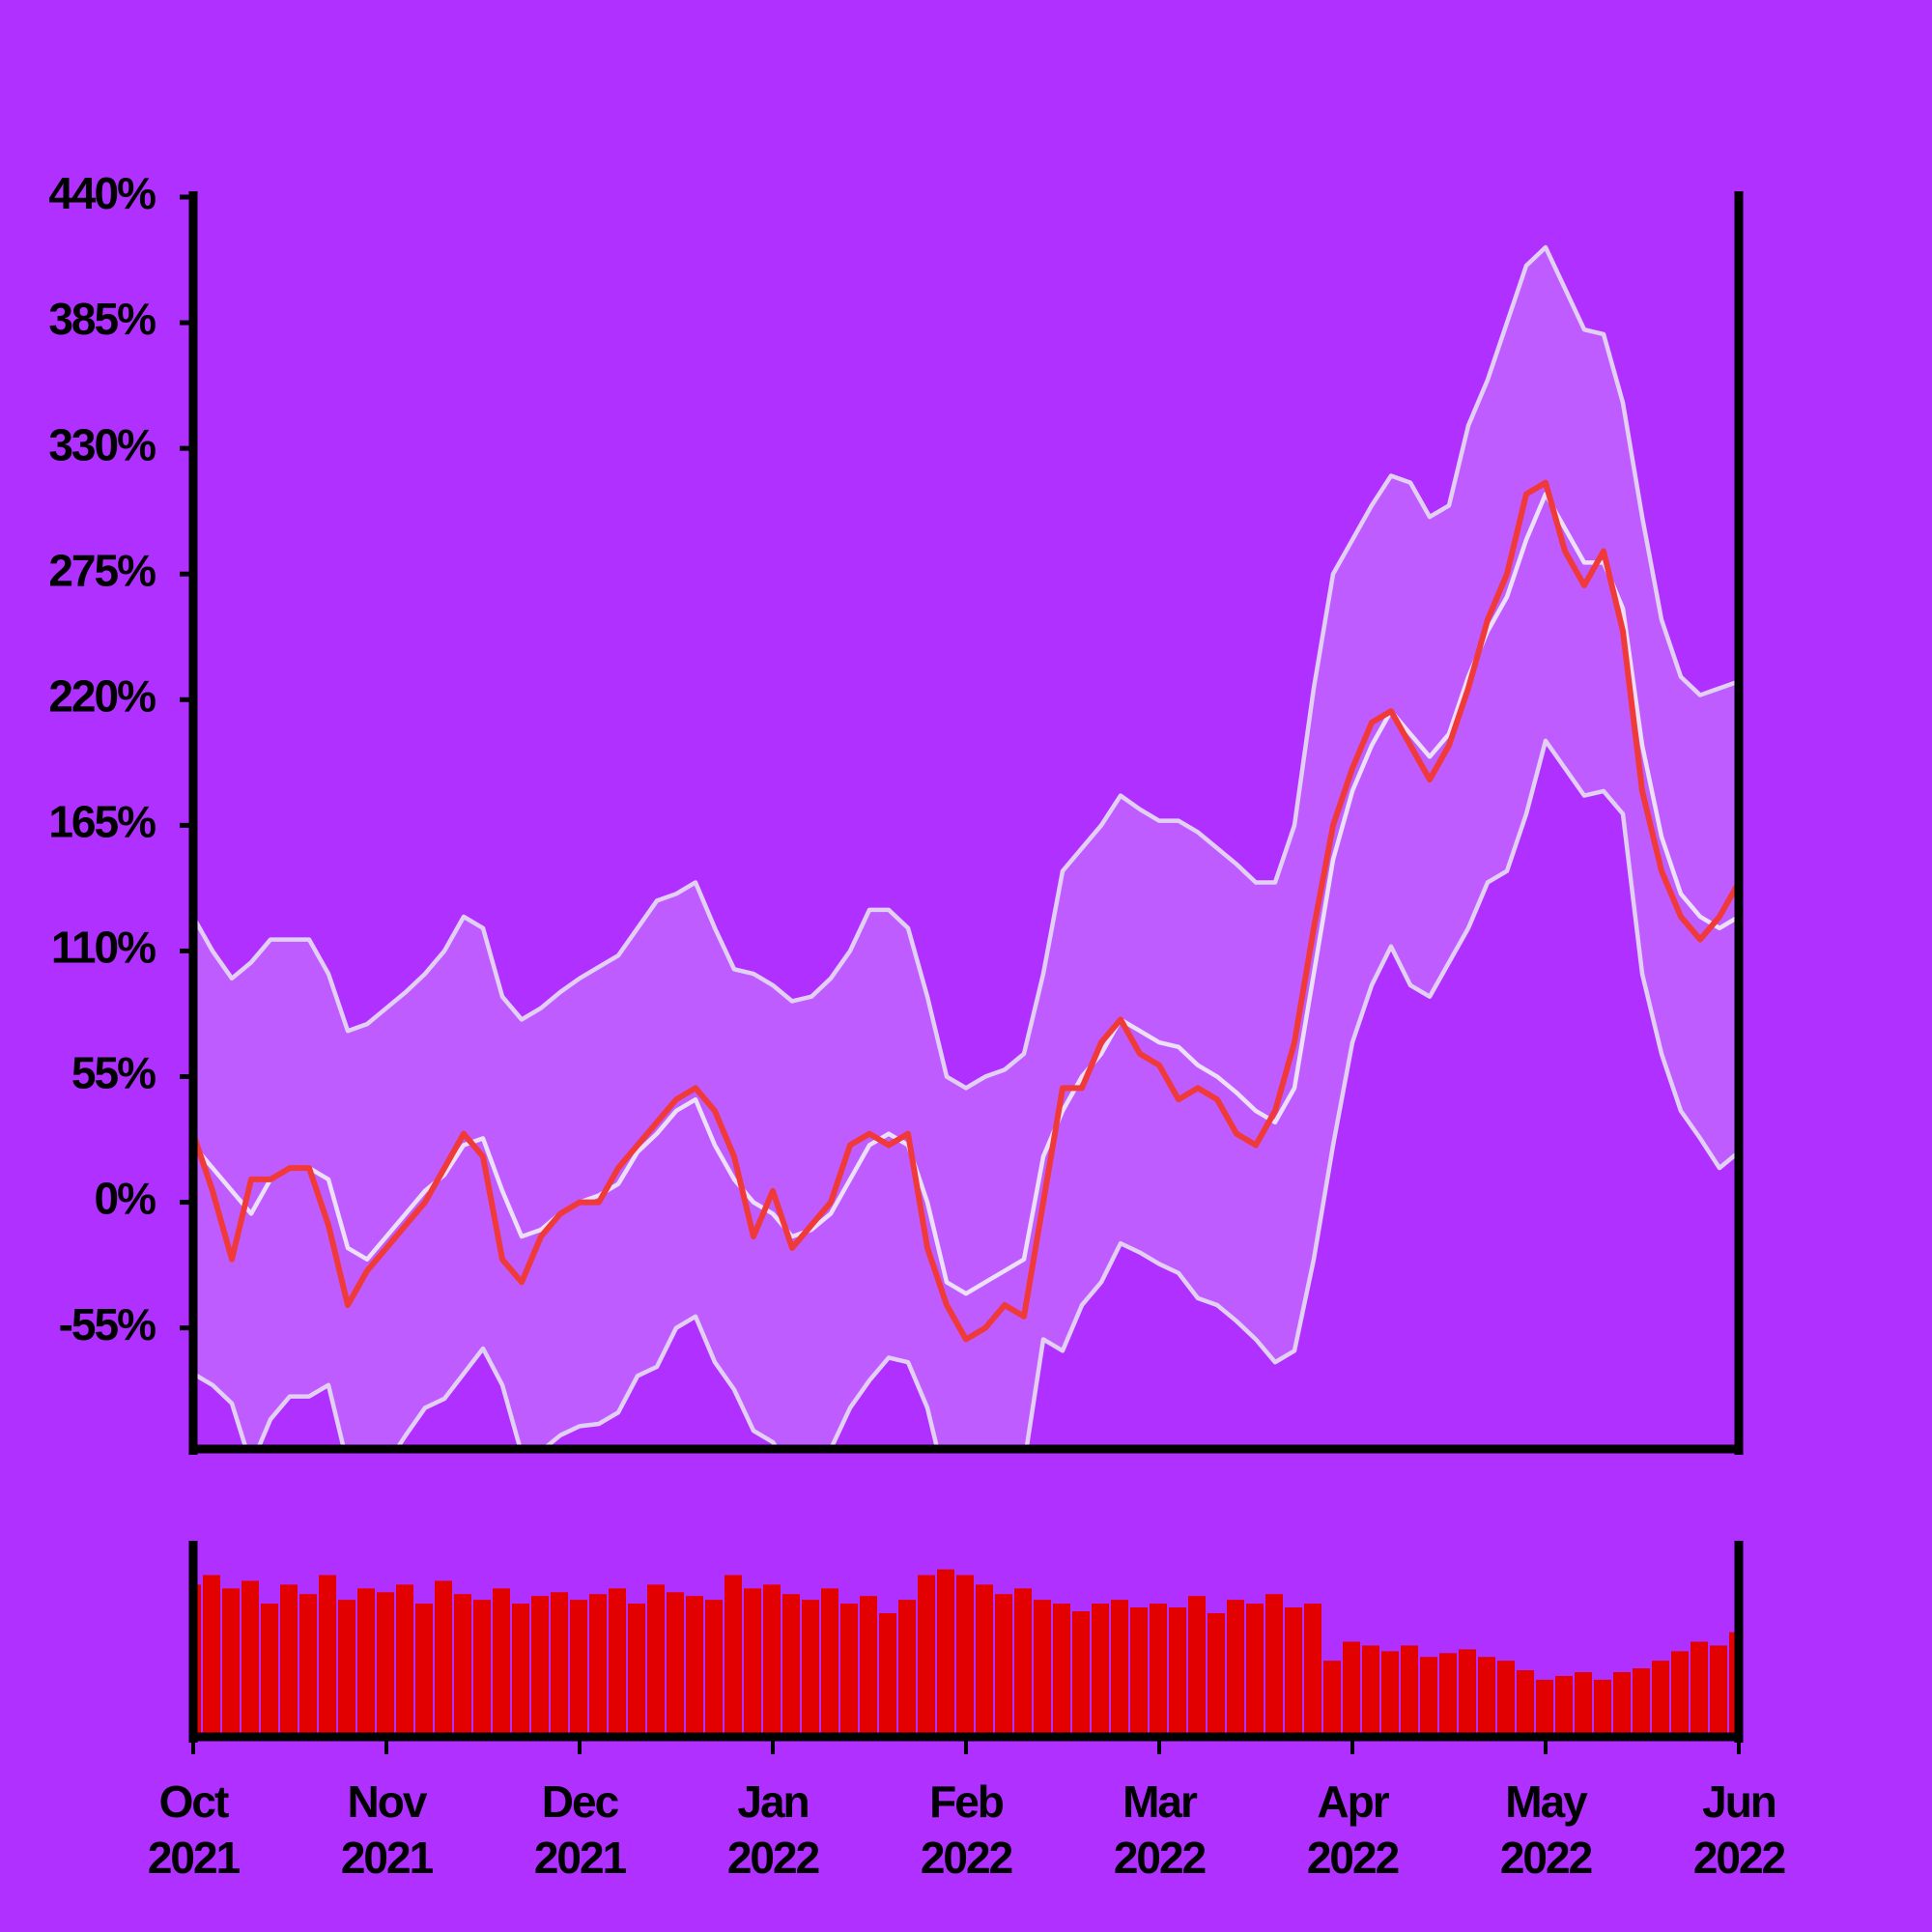 The height and width of the screenshot is (1932, 1932). I want to click on y-tick-label: 55%, so click(113, 1073).